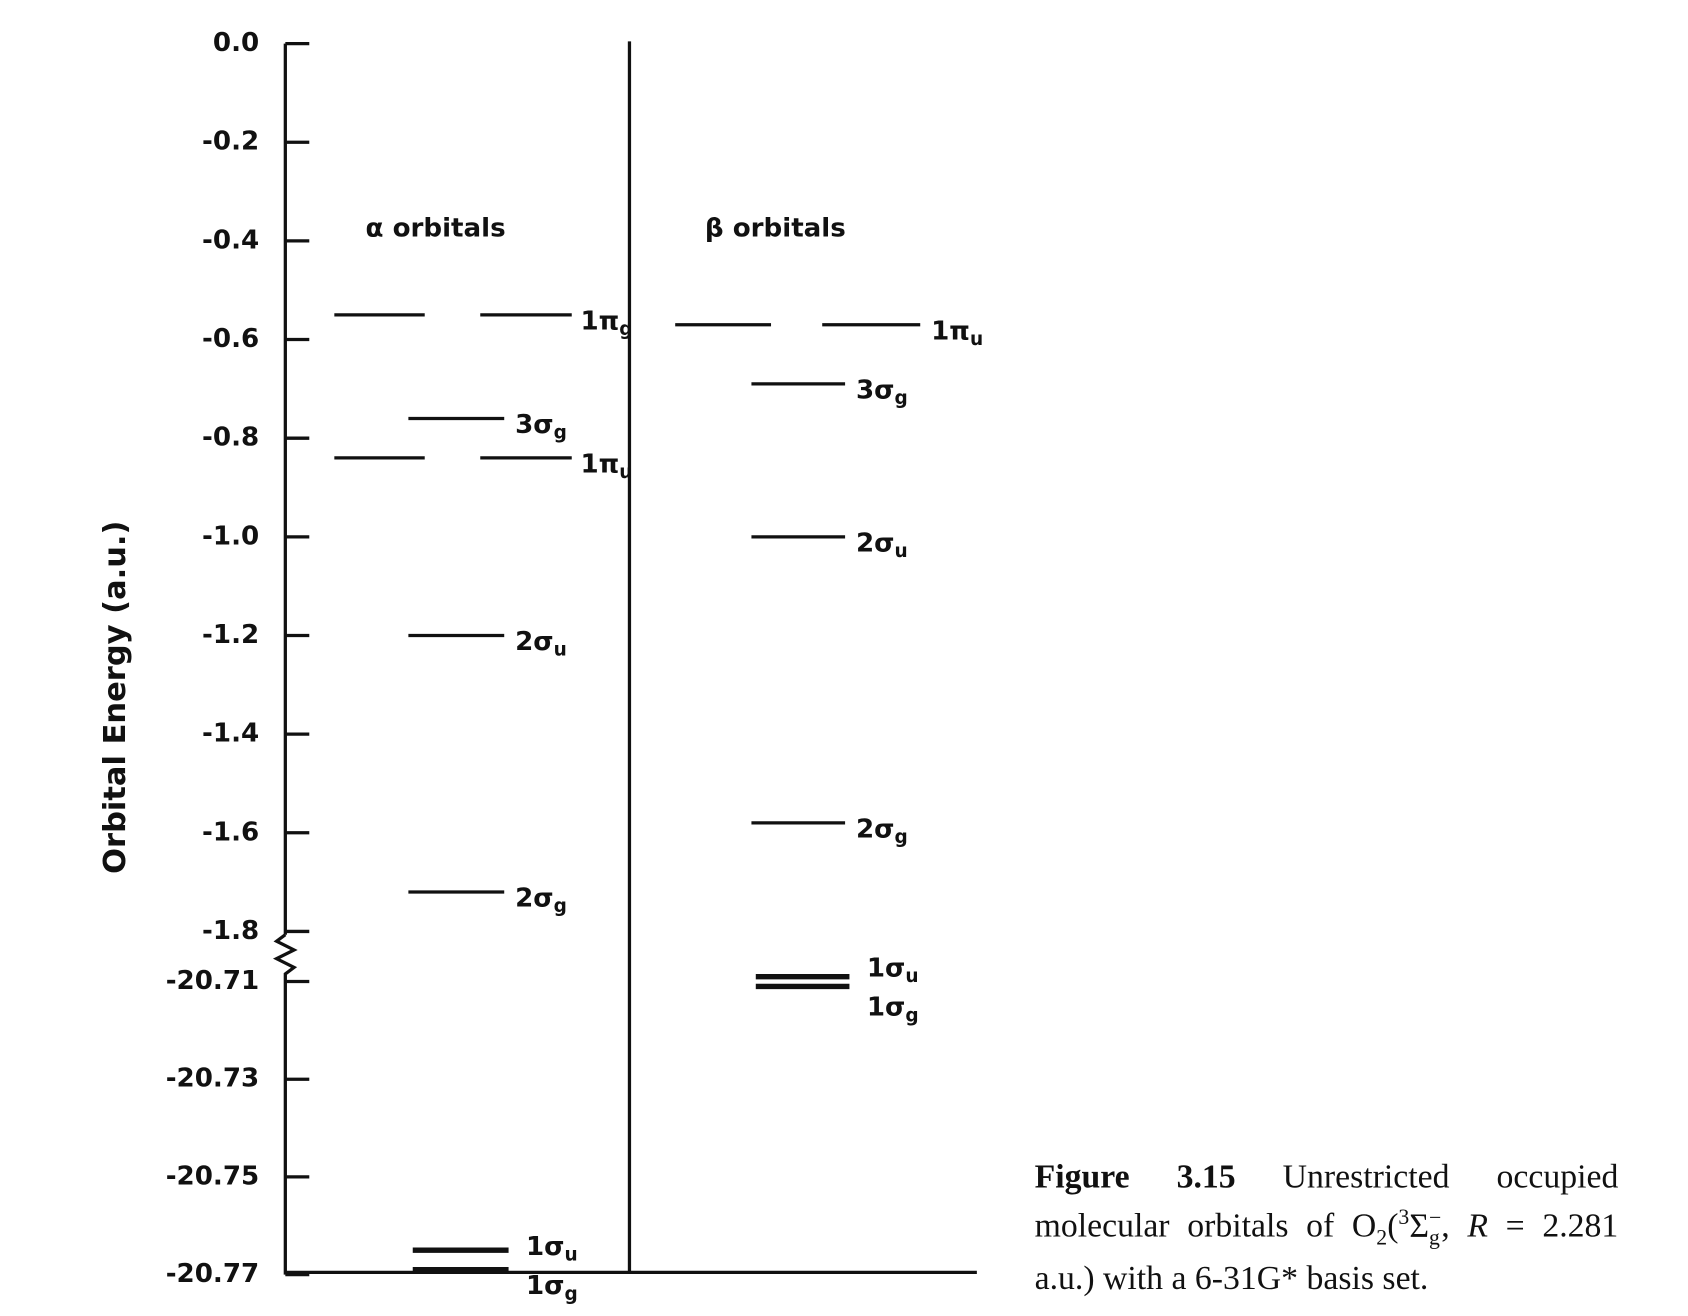  Describe the element at coordinates (230, 240) in the screenshot. I see `y-tick-label: -0.4` at that location.